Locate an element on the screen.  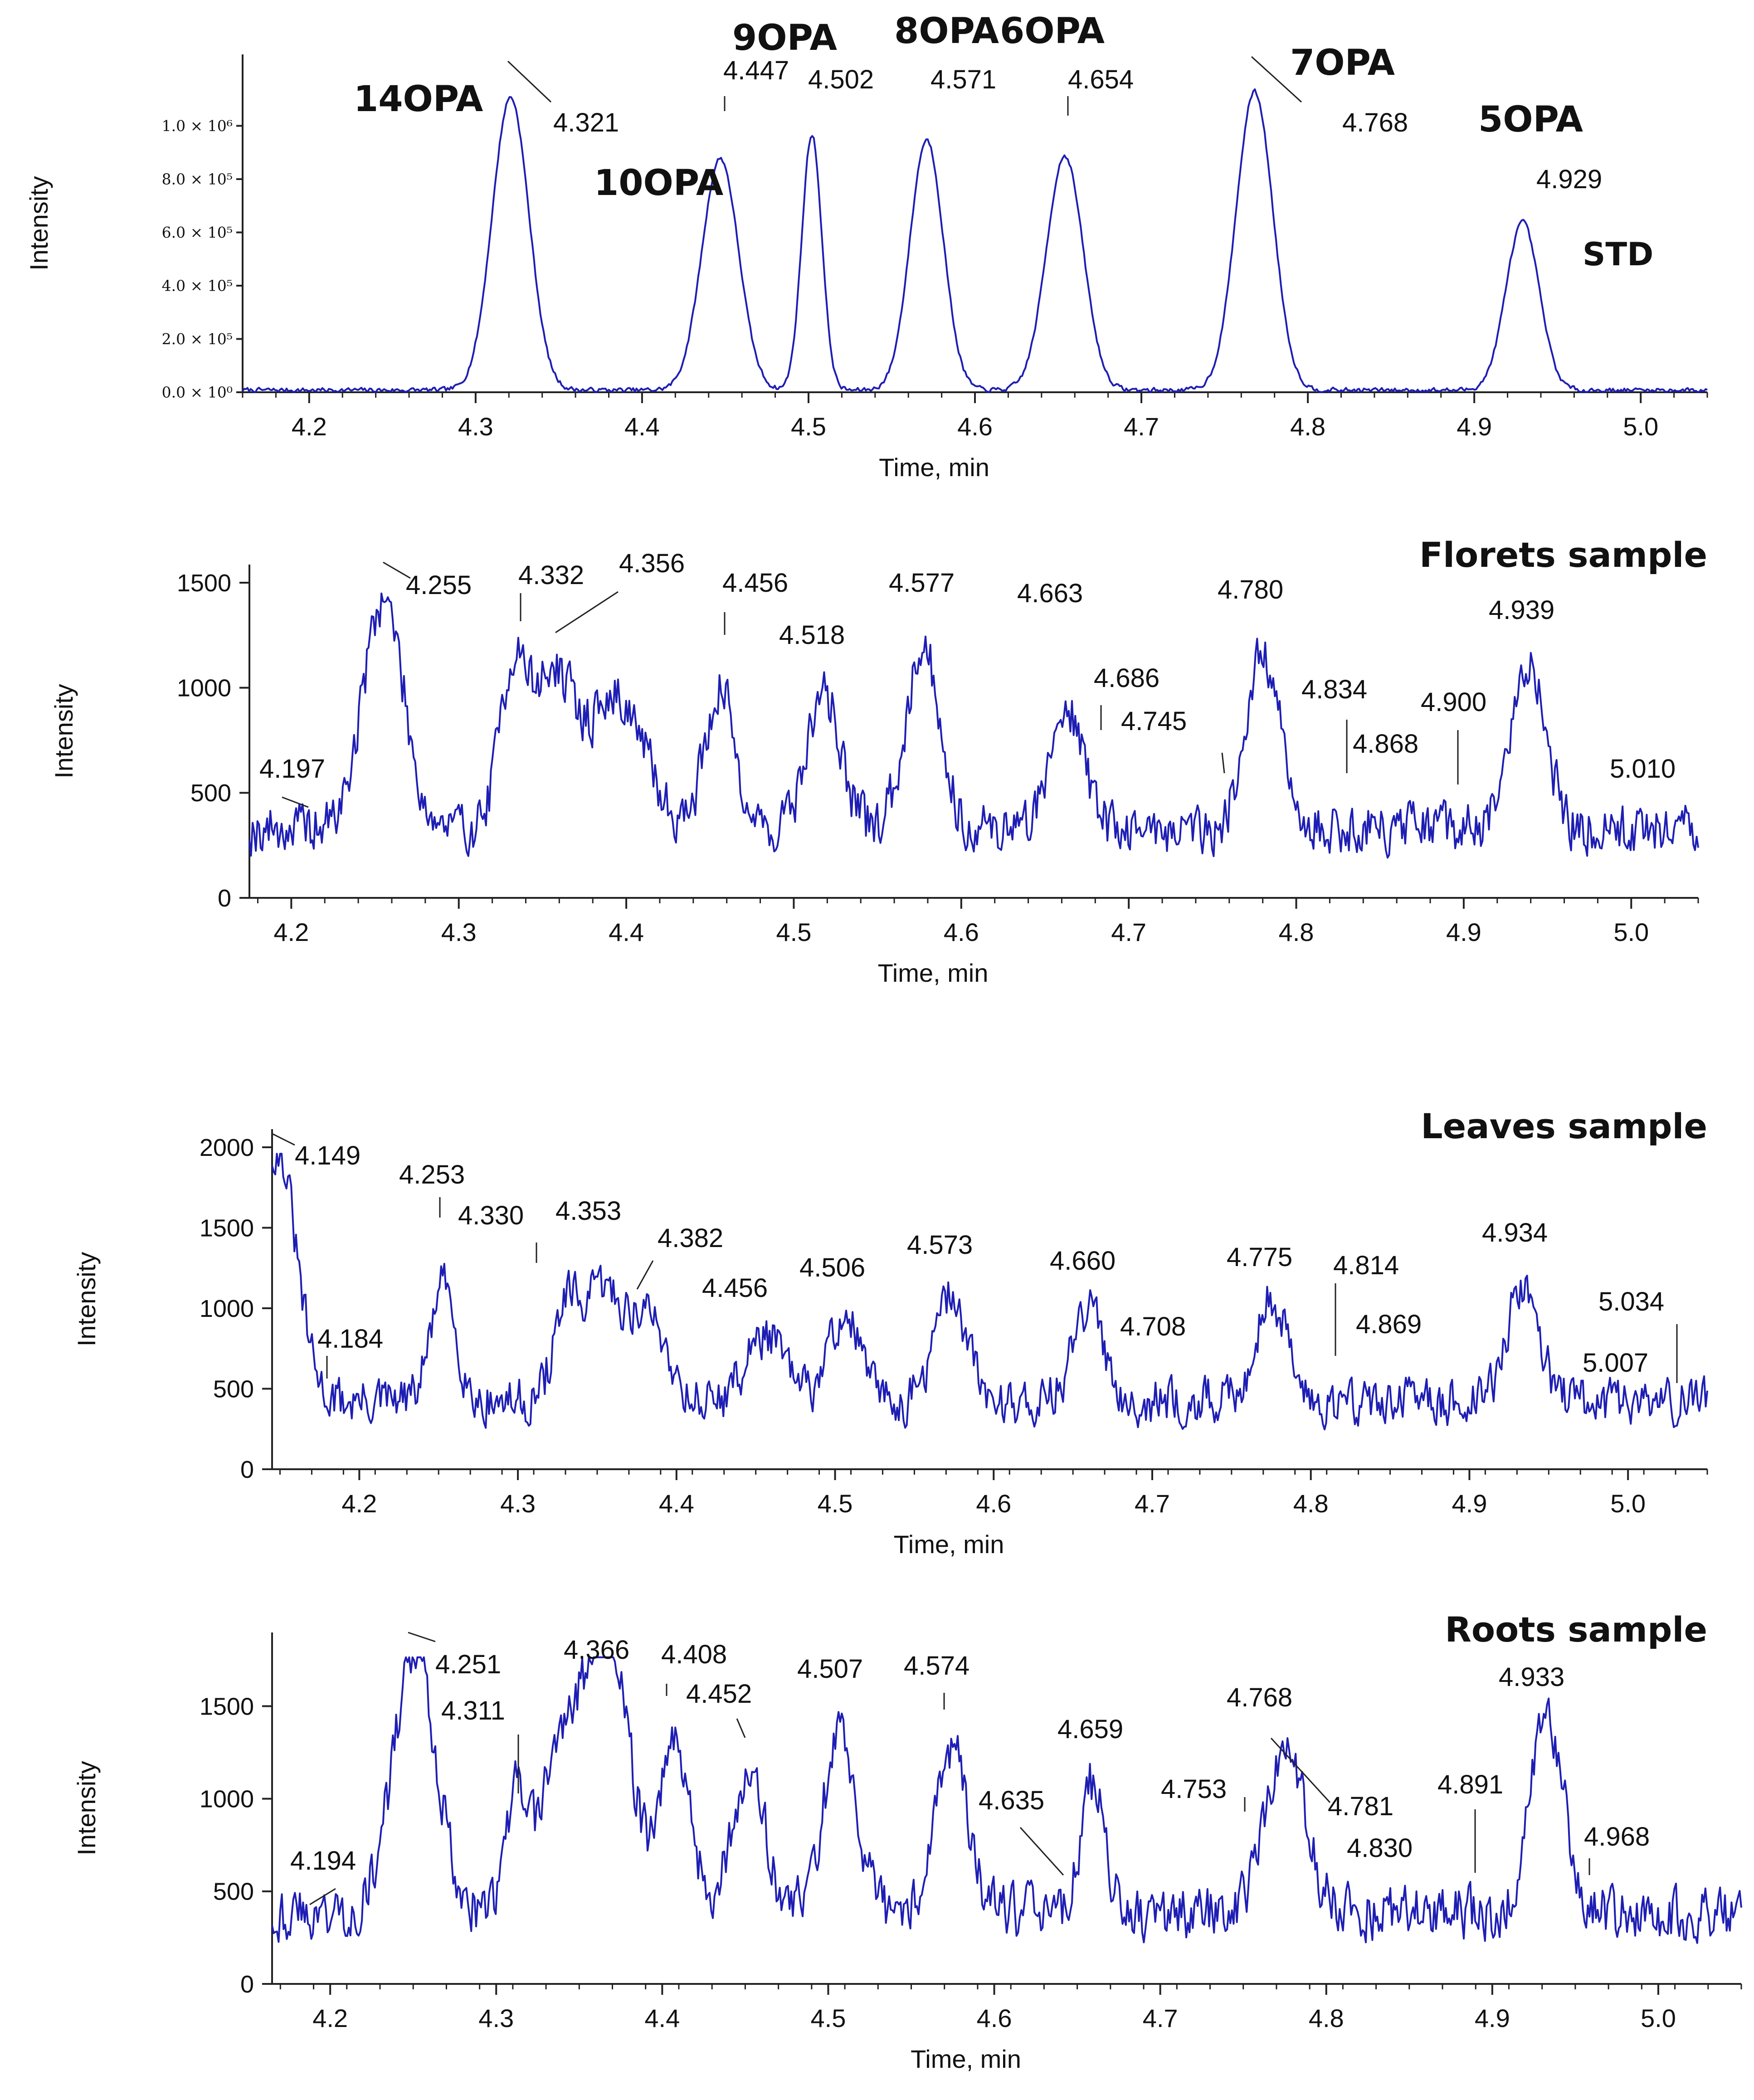
y-tick-label: 1.0 × 10⁶ is located at coordinates (197, 126).